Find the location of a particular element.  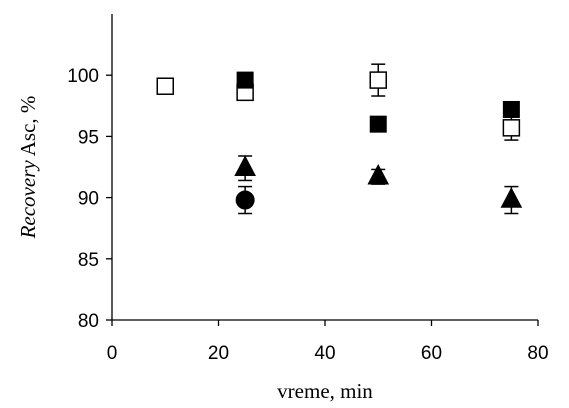

y-tick-label: 90 is located at coordinates (88, 199).